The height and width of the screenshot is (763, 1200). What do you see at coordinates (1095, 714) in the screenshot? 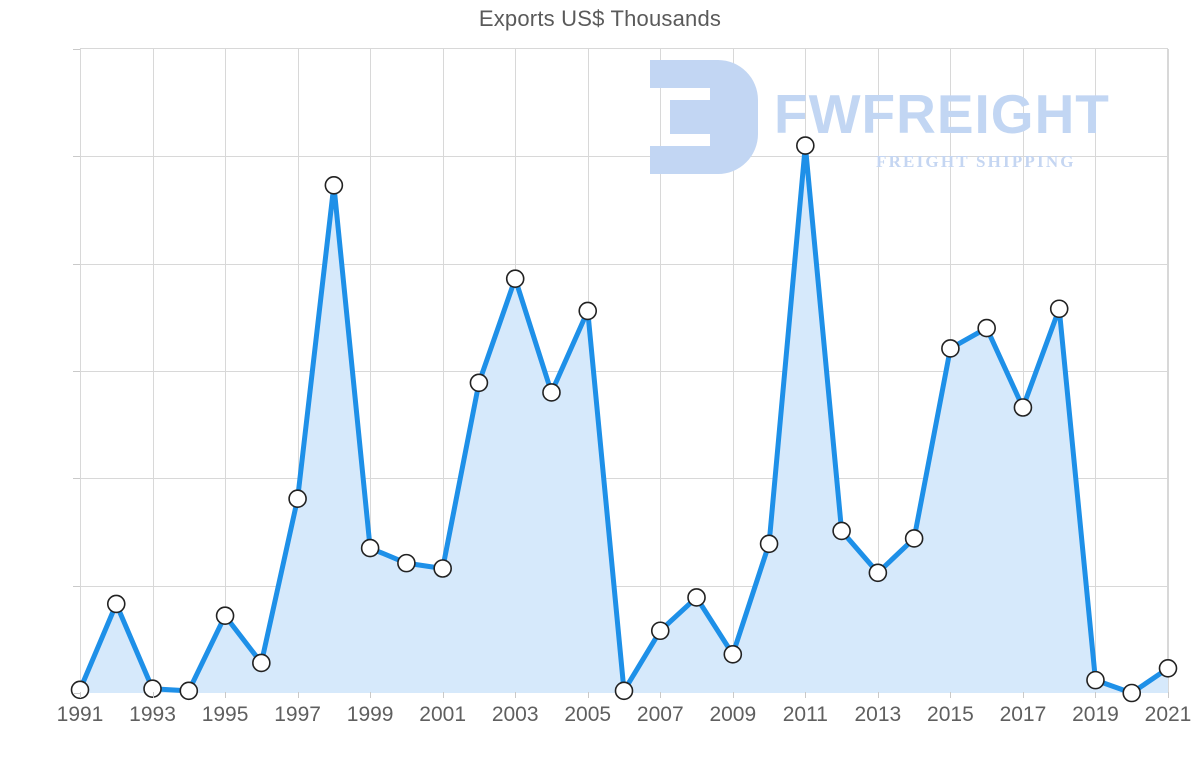
I see `x-tick-label: 2019` at bounding box center [1095, 714].